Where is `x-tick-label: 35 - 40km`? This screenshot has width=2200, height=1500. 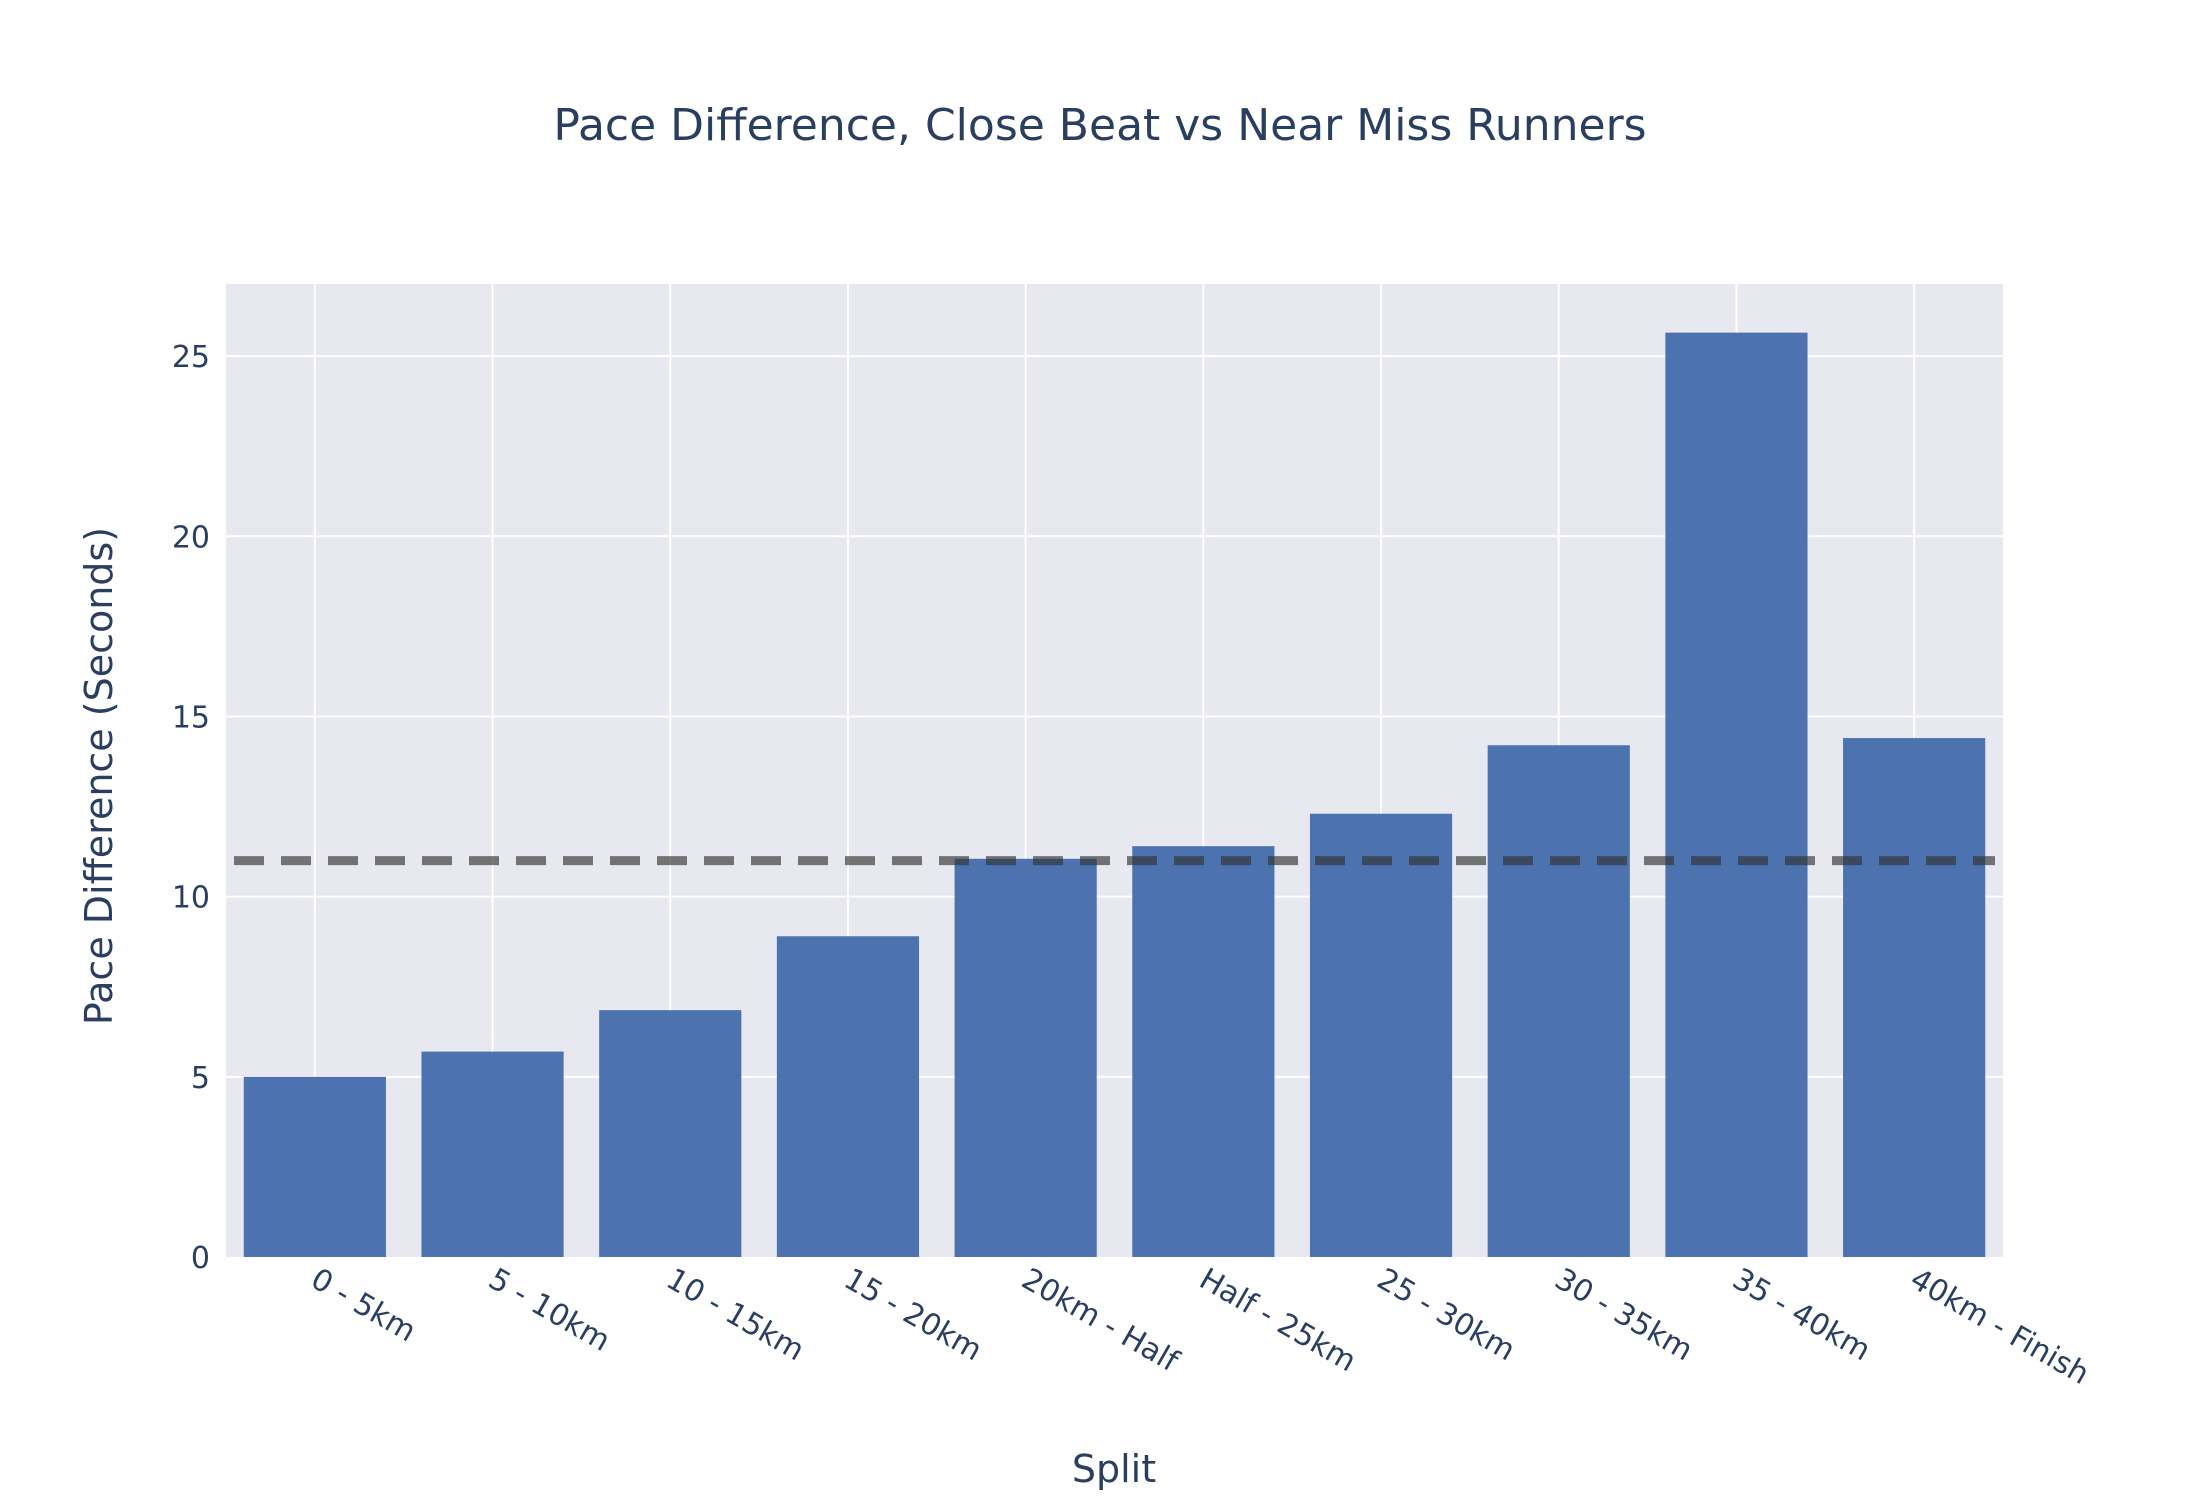
x-tick-label: 35 - 40km is located at coordinates (1801, 1315).